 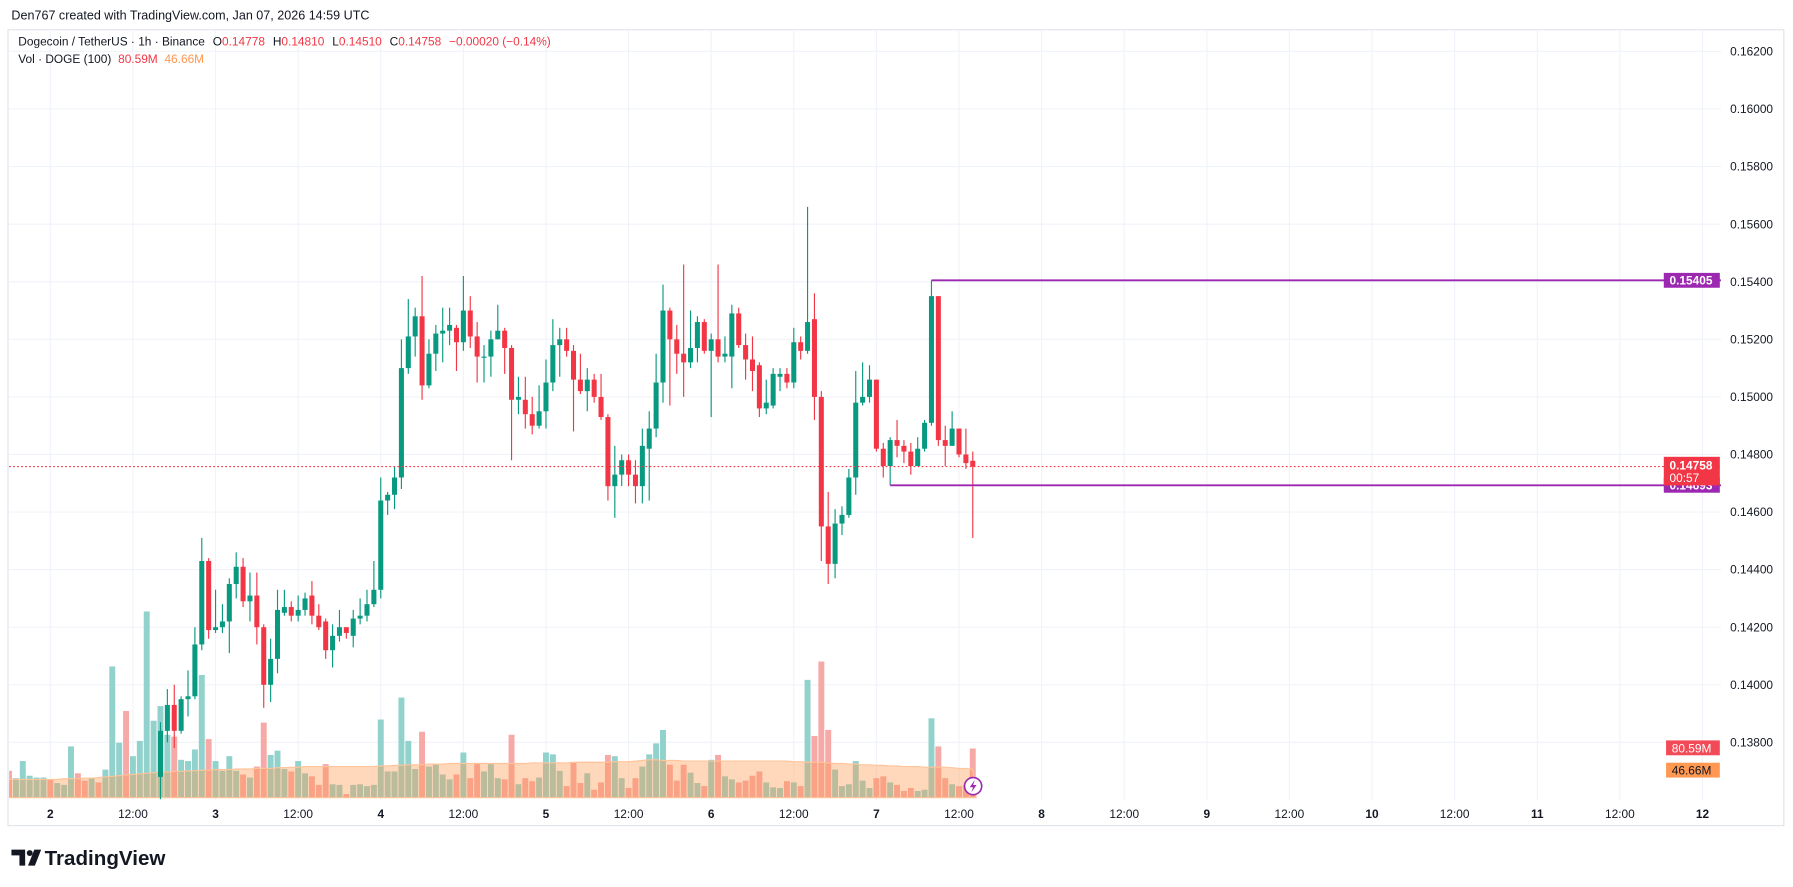 I want to click on volume-legend: Vol · DOGE (100) 80.59M 46.66M, so click(x=111, y=59).